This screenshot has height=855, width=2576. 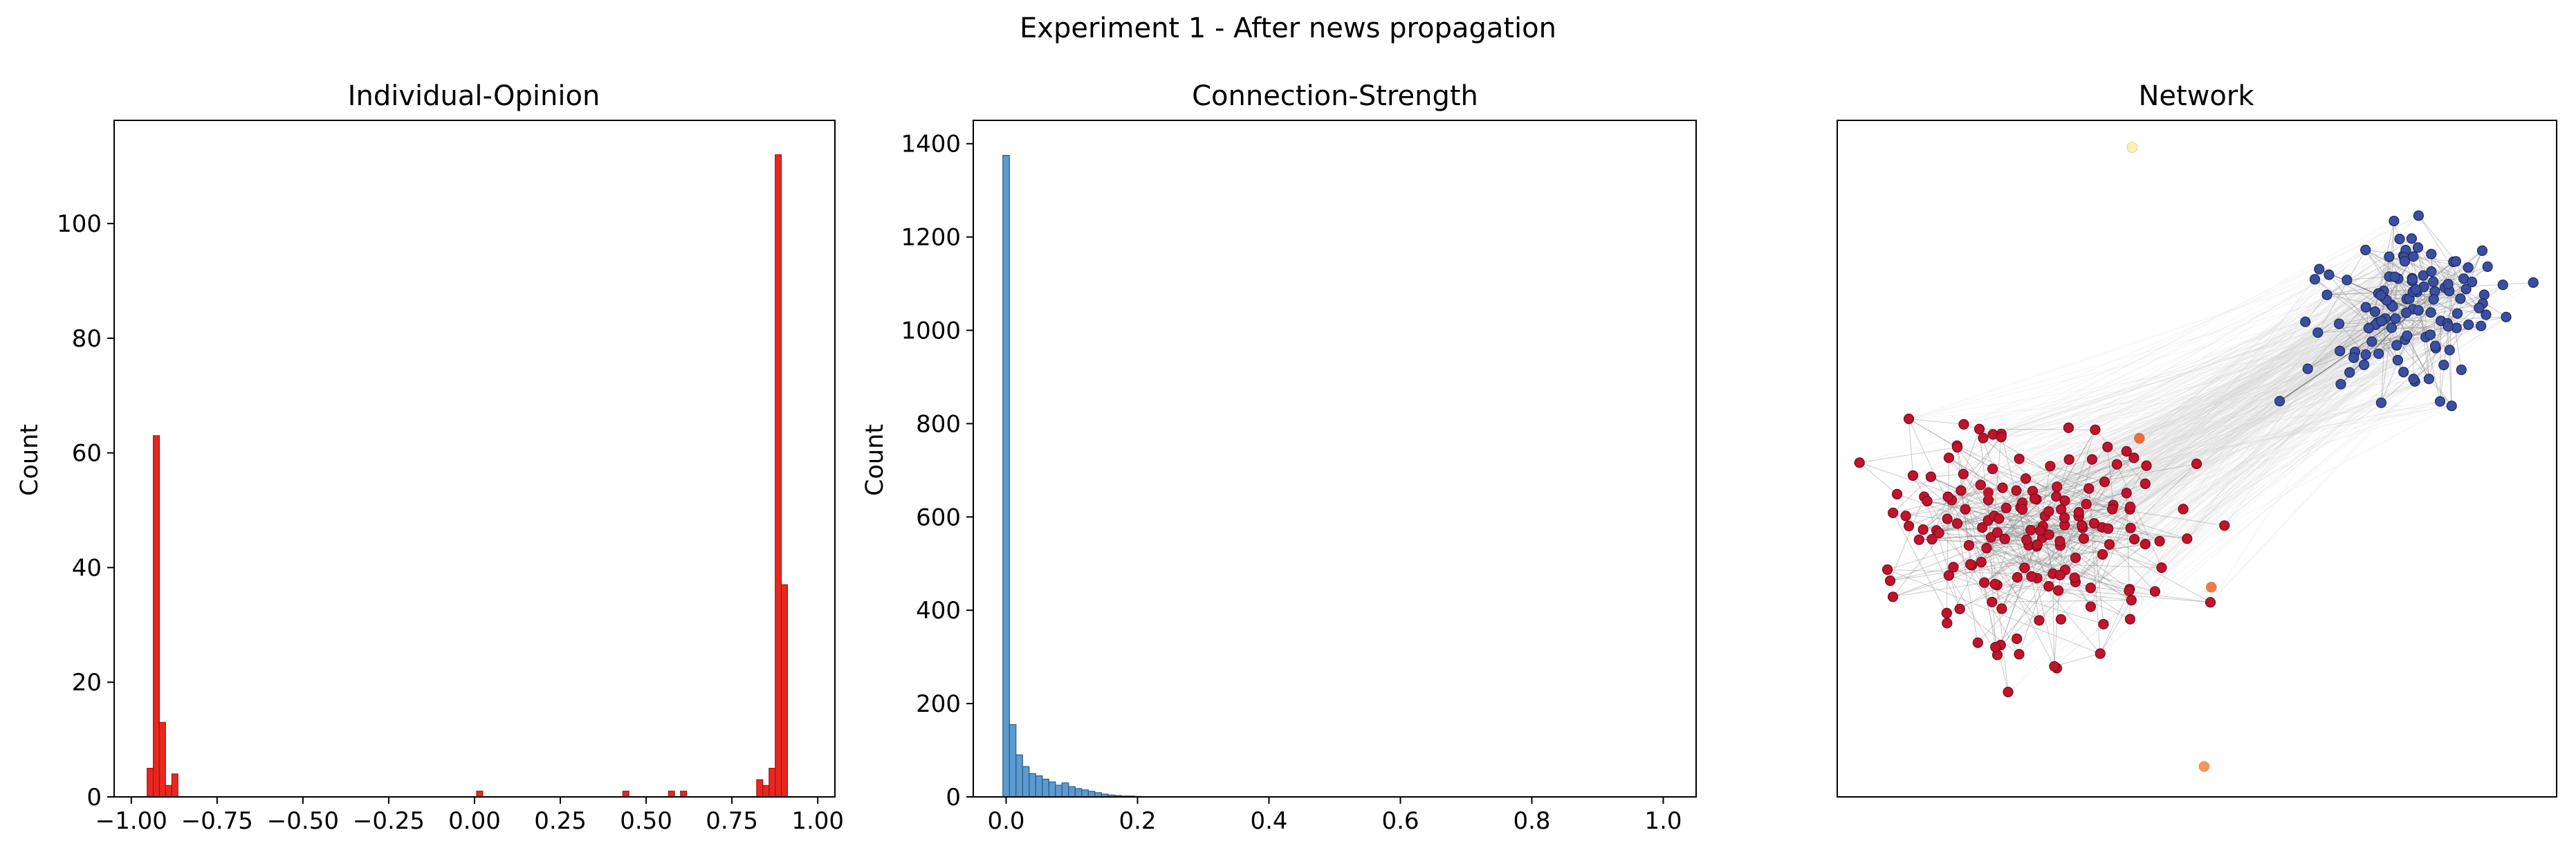 What do you see at coordinates (938, 611) in the screenshot?
I see `y-tick-label: 400` at bounding box center [938, 611].